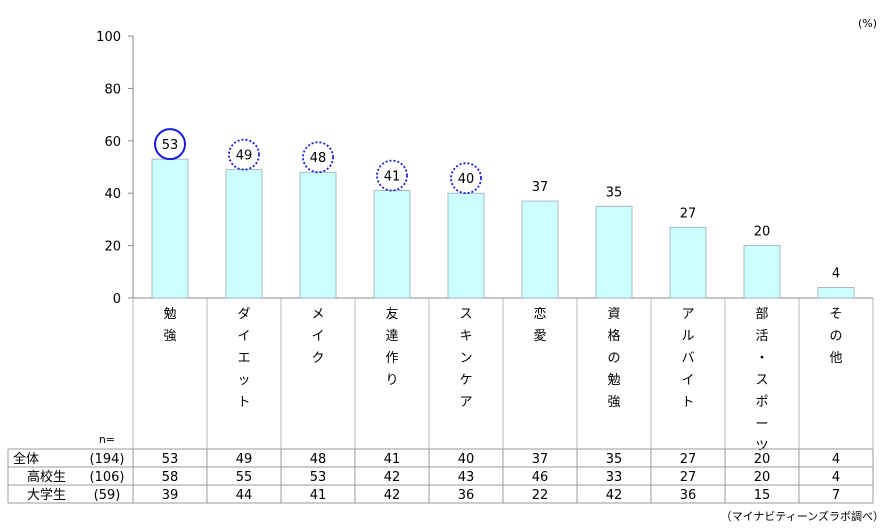 The width and height of the screenshot is (894, 531). Describe the element at coordinates (169, 336) in the screenshot. I see `category-label-char: 強` at that location.